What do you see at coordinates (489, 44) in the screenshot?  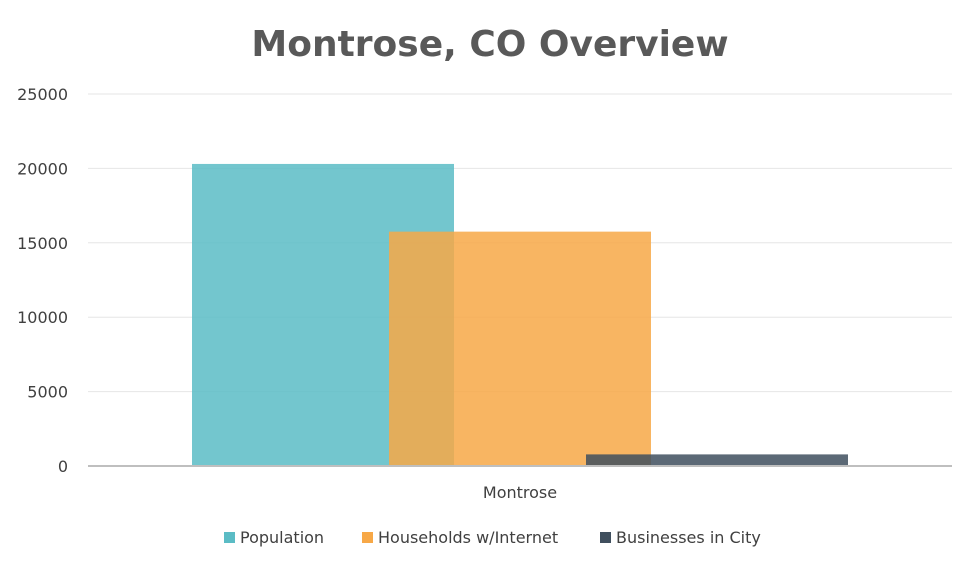 I see `chart-title: Montrose, CO Overview` at bounding box center [489, 44].